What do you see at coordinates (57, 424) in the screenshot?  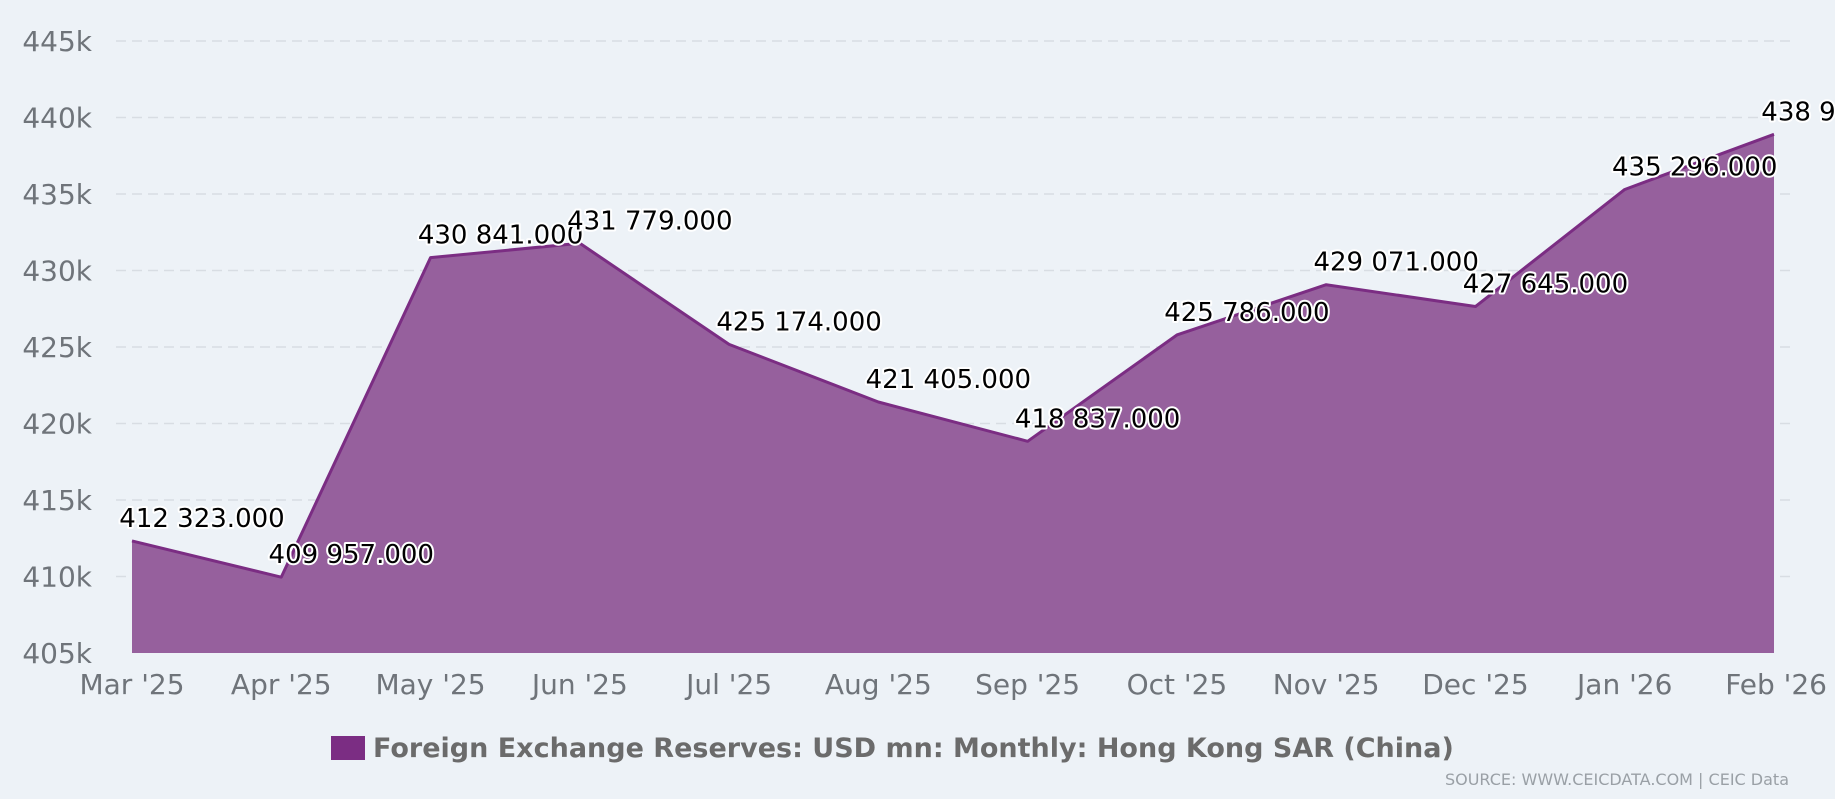 I see `y-tick-label: 420k` at bounding box center [57, 424].